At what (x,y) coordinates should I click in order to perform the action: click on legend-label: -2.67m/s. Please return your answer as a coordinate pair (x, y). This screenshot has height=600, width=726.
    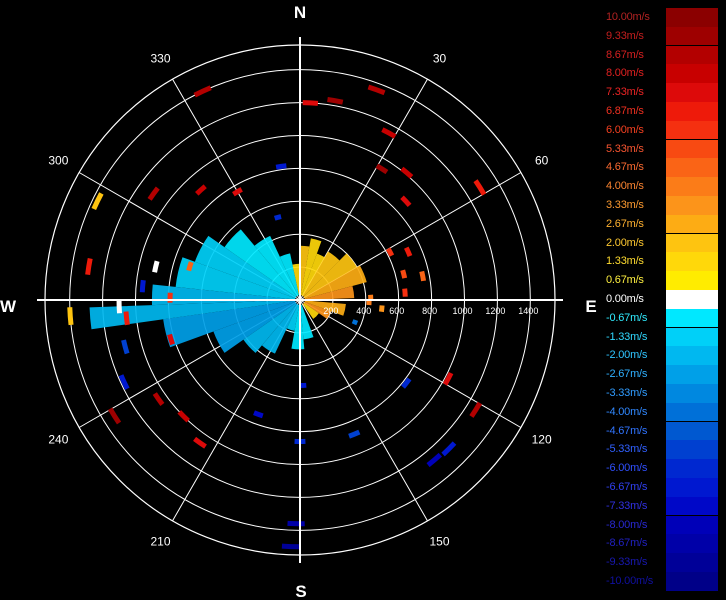
    Looking at the image, I should click on (627, 374).